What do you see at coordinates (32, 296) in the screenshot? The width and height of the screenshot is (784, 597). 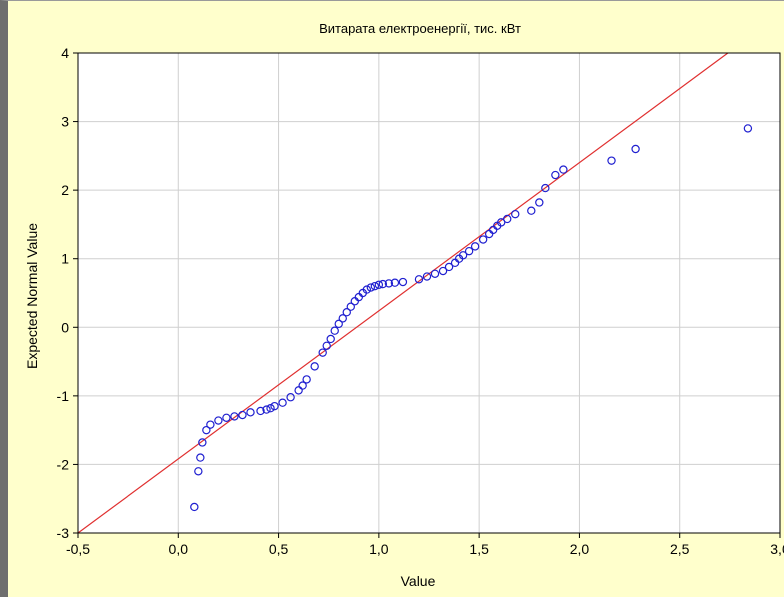 I see `y-axis-title: Expected Normal Value` at bounding box center [32, 296].